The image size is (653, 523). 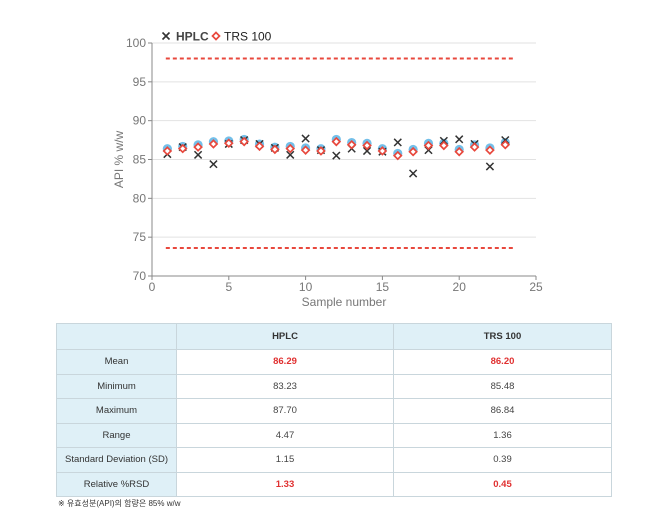 I want to click on table-row: Range 4.47 1.36, so click(x=334, y=435).